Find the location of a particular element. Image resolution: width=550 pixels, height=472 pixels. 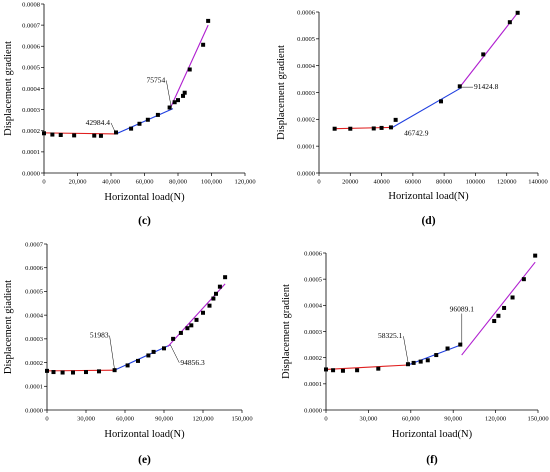

annotation-label: 42984.4 is located at coordinates (98, 122).